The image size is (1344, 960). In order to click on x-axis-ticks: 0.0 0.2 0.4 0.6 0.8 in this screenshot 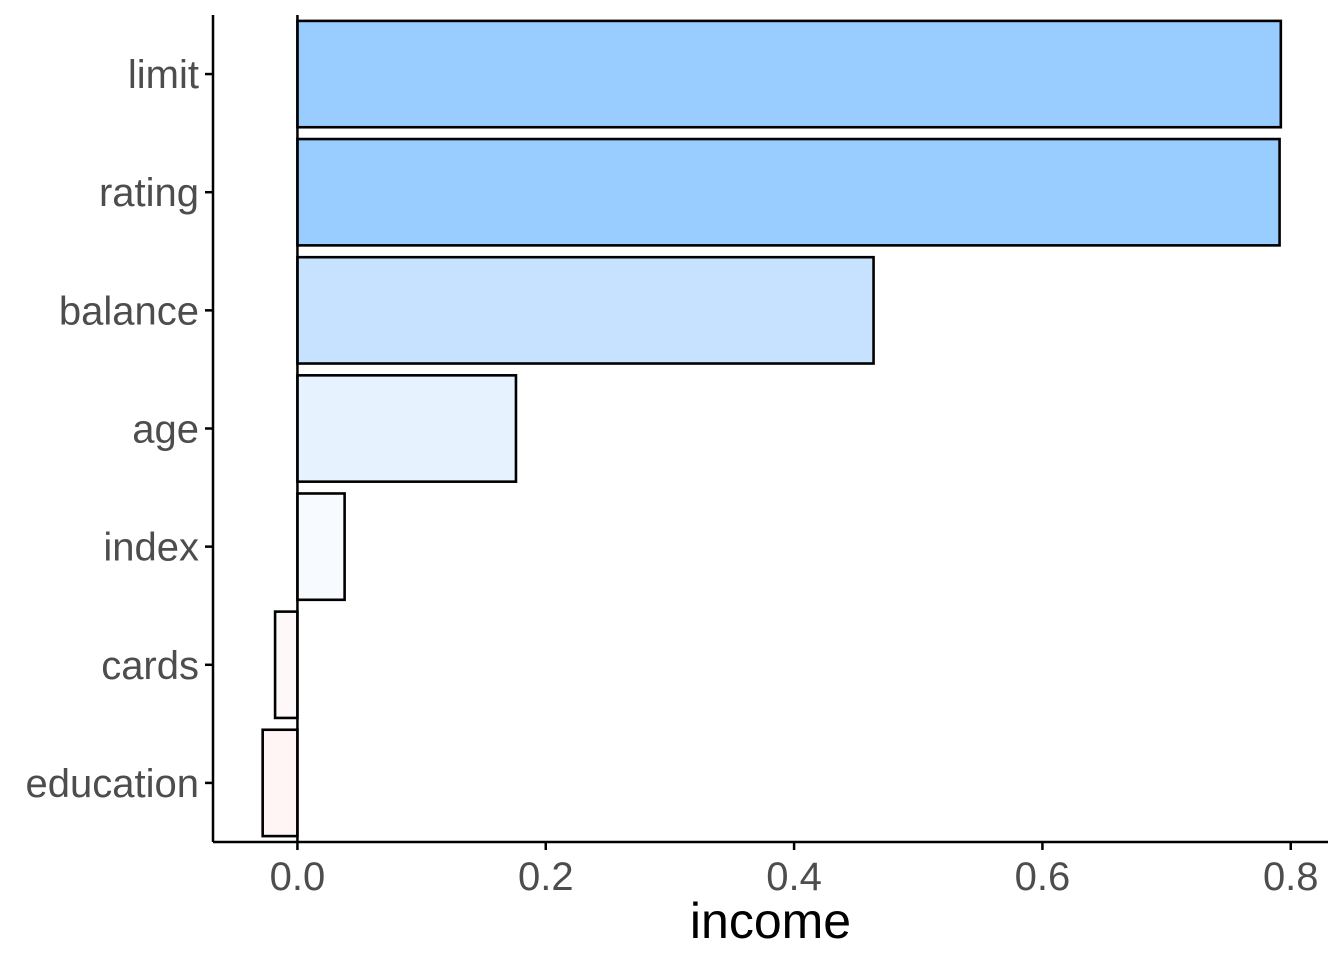, I will do `click(794, 870)`.